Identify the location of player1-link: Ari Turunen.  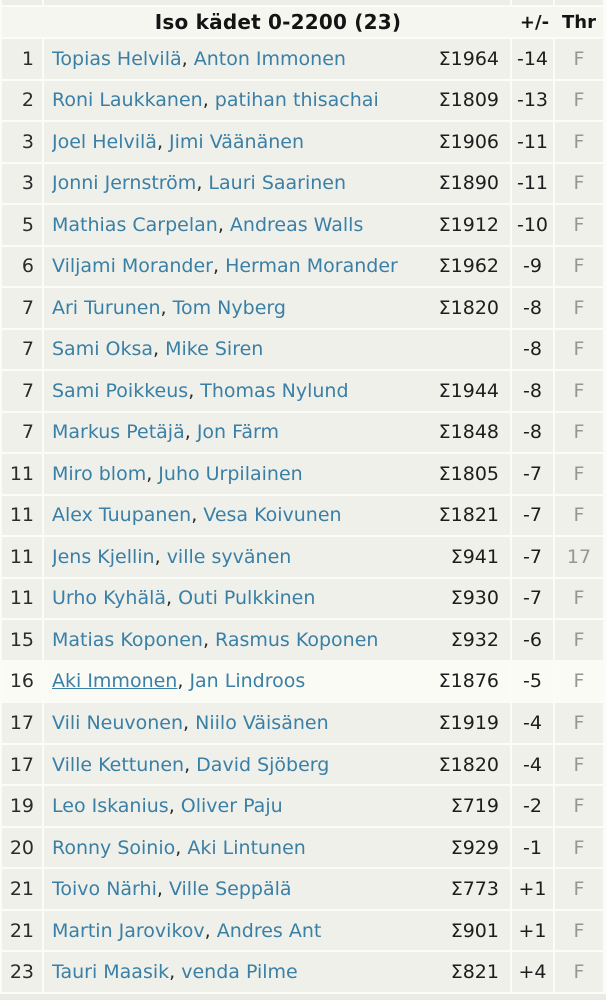
(106, 307).